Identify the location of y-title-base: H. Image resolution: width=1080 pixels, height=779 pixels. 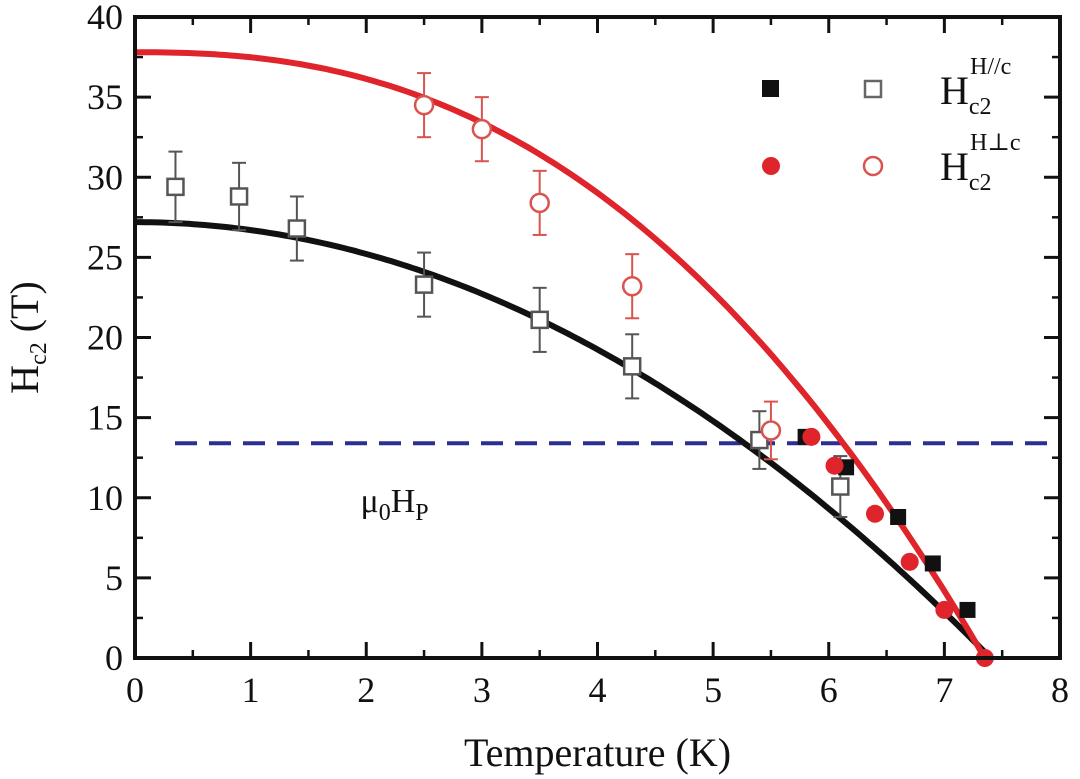
(24, 379).